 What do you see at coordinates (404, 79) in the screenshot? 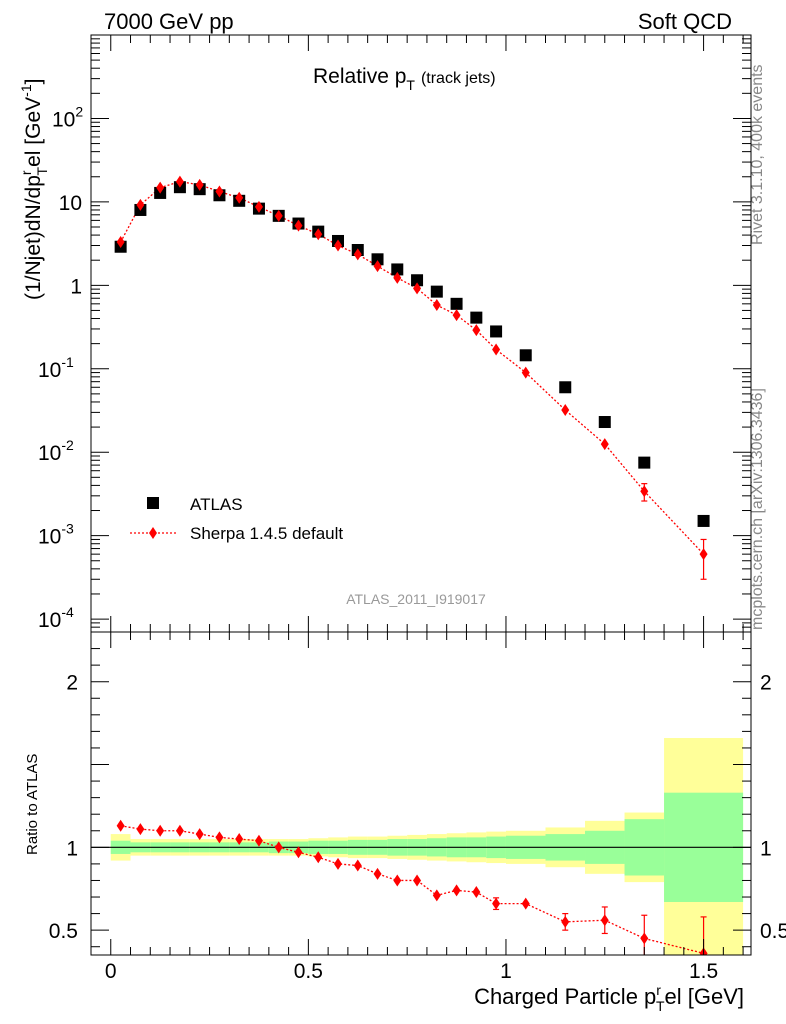
I see `plot-title: Relative pT (track jets)` at bounding box center [404, 79].